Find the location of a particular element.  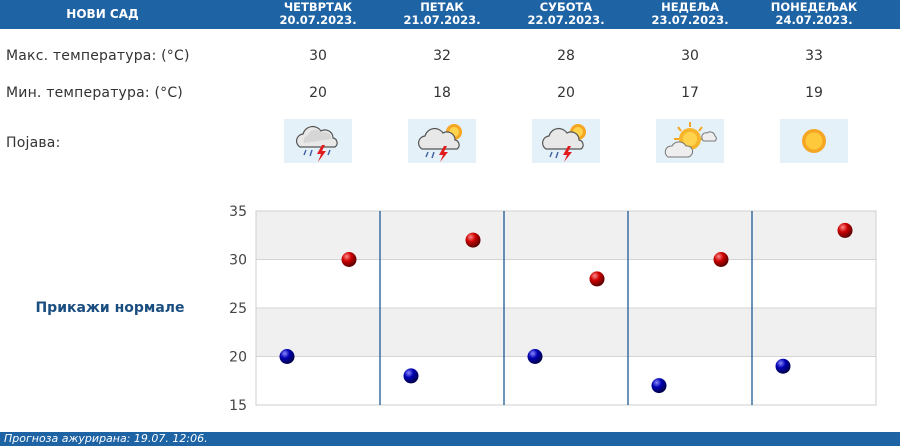

y-tick-label: 35 is located at coordinates (238, 212).